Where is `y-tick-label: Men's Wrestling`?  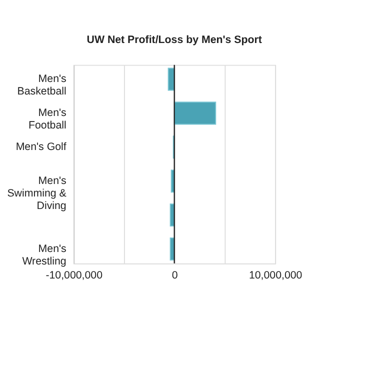
y-tick-label: Men's Wrestling is located at coordinates (44, 255).